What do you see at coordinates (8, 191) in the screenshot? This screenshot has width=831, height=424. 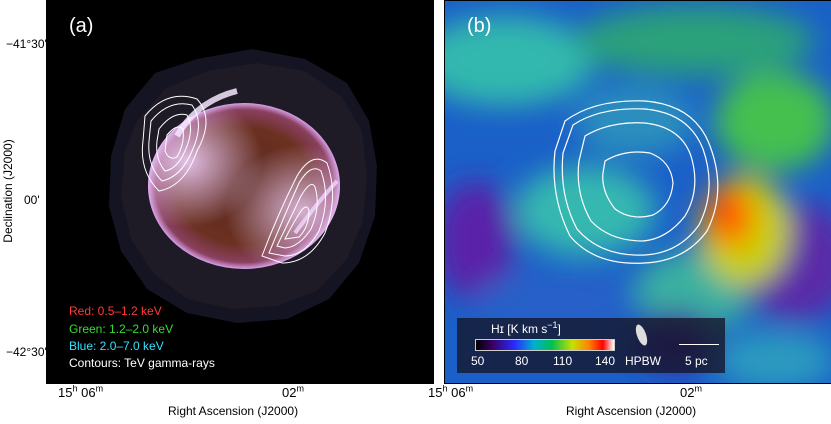 I see `y-axis-label: Declination (J2000)` at bounding box center [8, 191].